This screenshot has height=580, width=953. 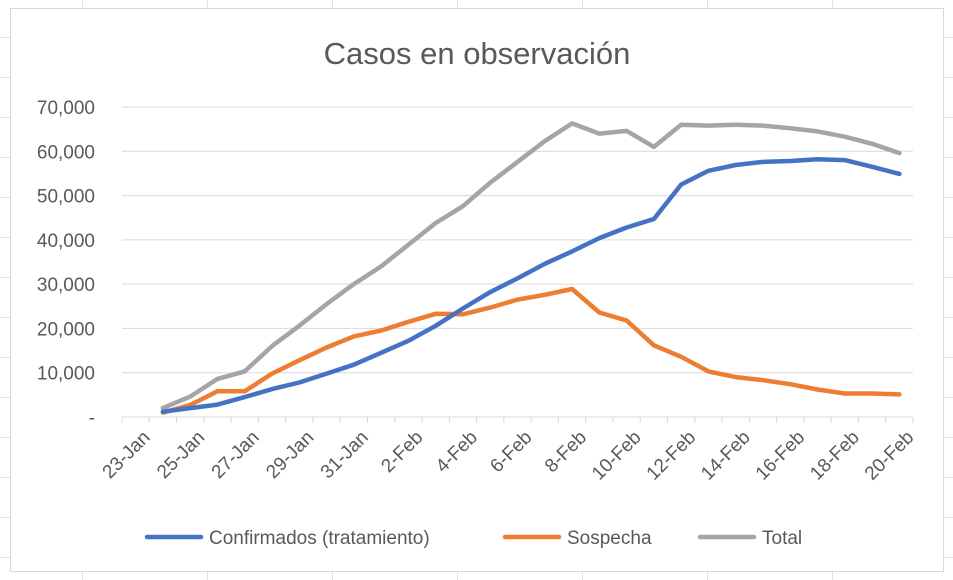 What do you see at coordinates (473, 538) in the screenshot?
I see `legend: Confirmados (tratamiento) Sospecha Total` at bounding box center [473, 538].